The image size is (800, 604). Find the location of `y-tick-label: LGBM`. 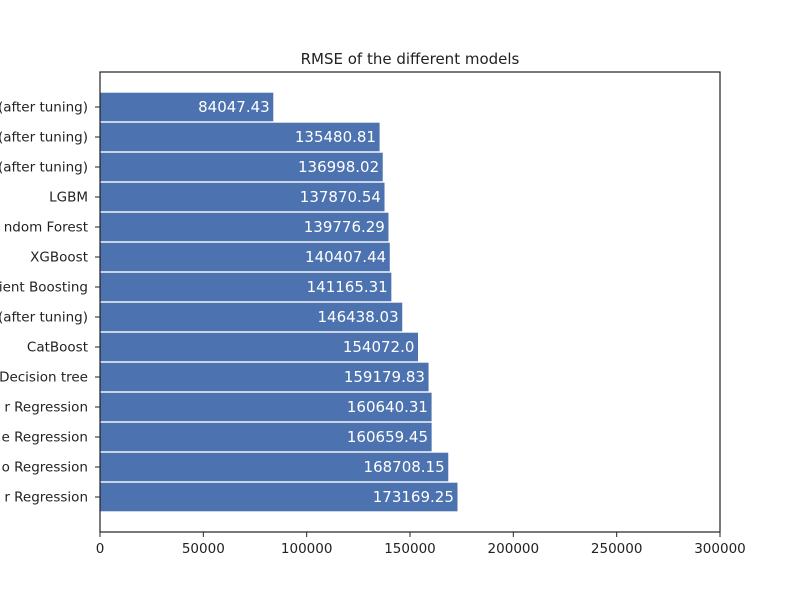

y-tick-label: LGBM is located at coordinates (68, 198).